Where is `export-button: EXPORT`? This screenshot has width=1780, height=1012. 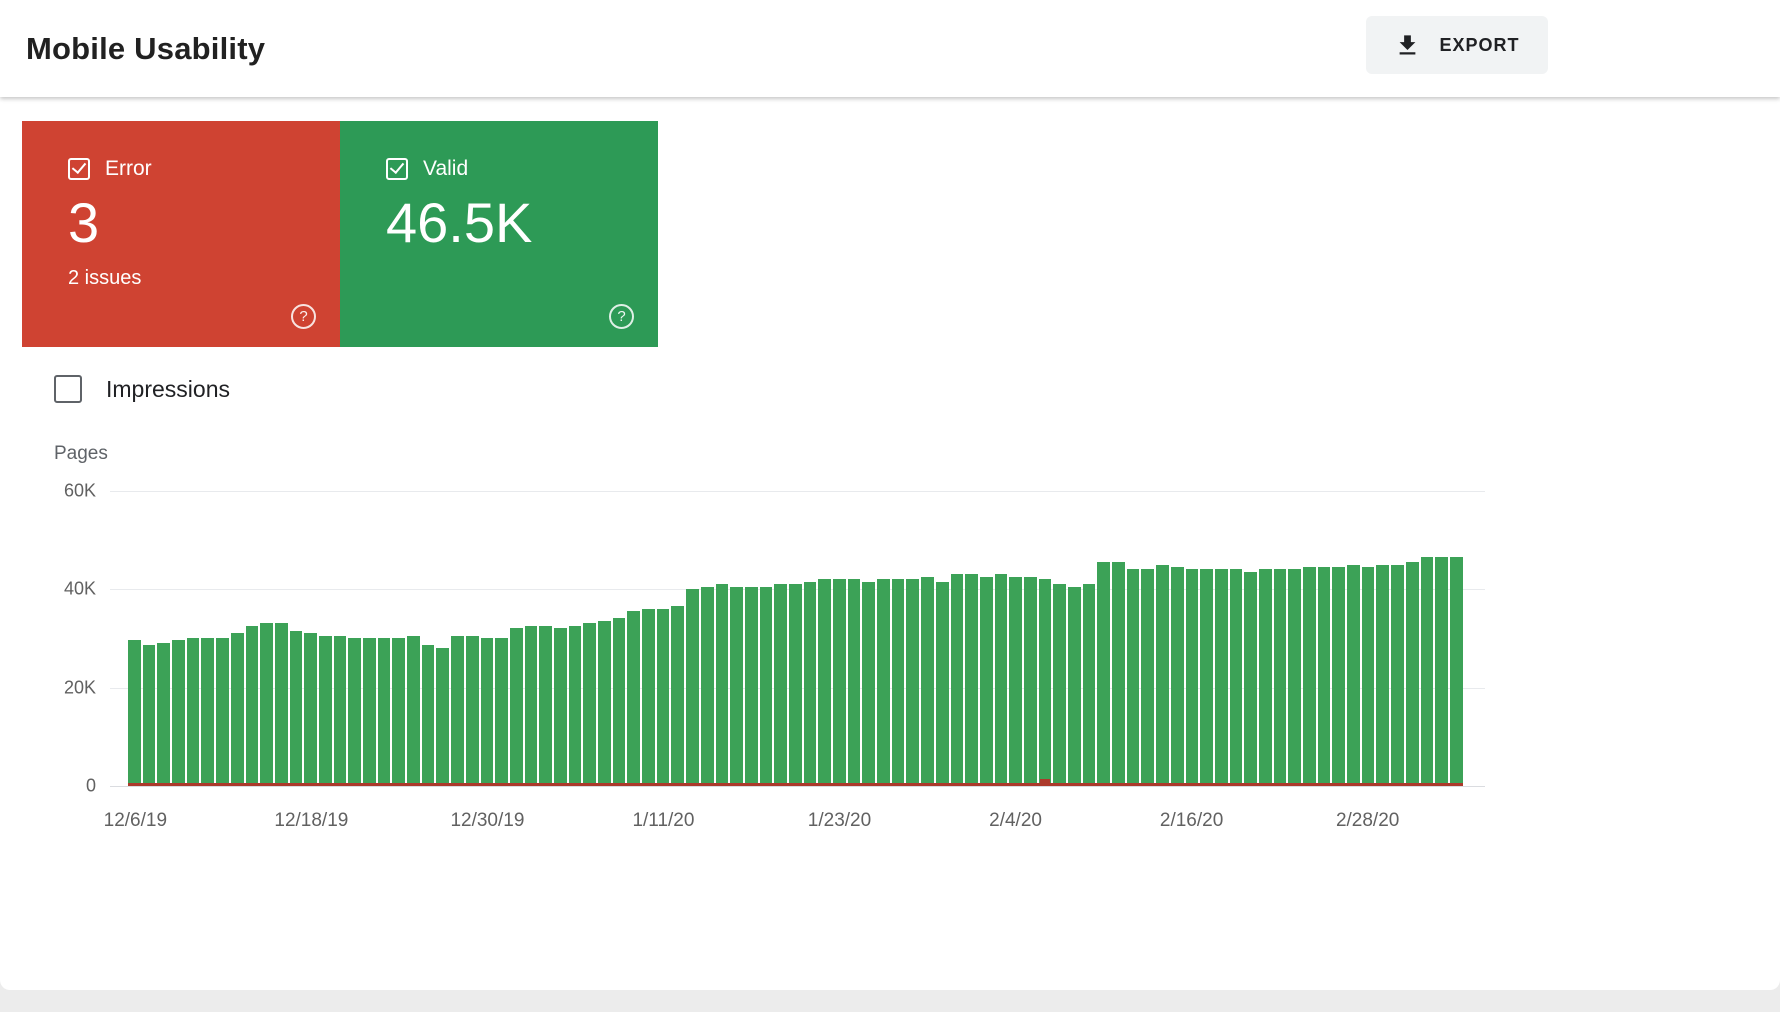 export-button: EXPORT is located at coordinates (1457, 45).